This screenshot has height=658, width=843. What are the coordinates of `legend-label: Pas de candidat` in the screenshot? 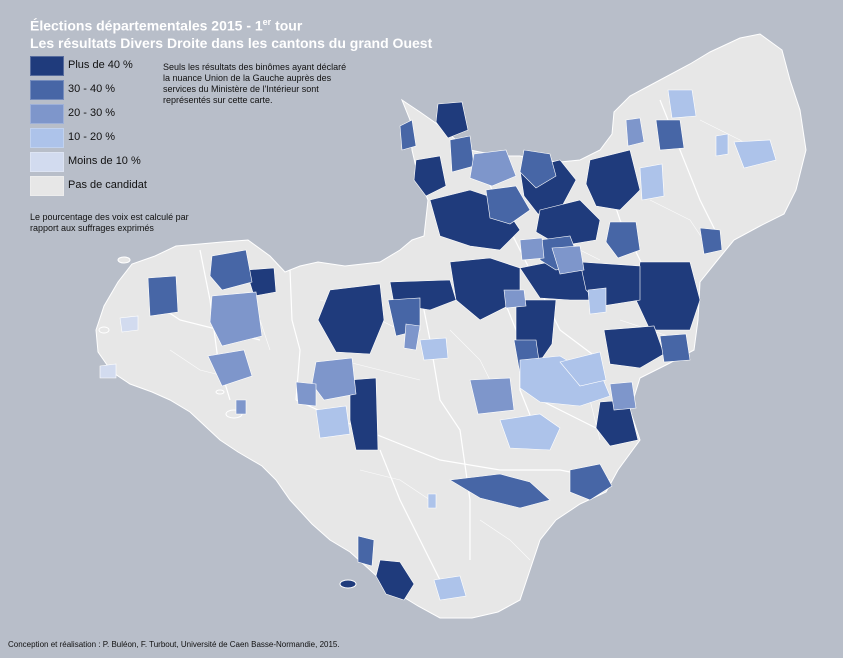 It's located at (107, 185).